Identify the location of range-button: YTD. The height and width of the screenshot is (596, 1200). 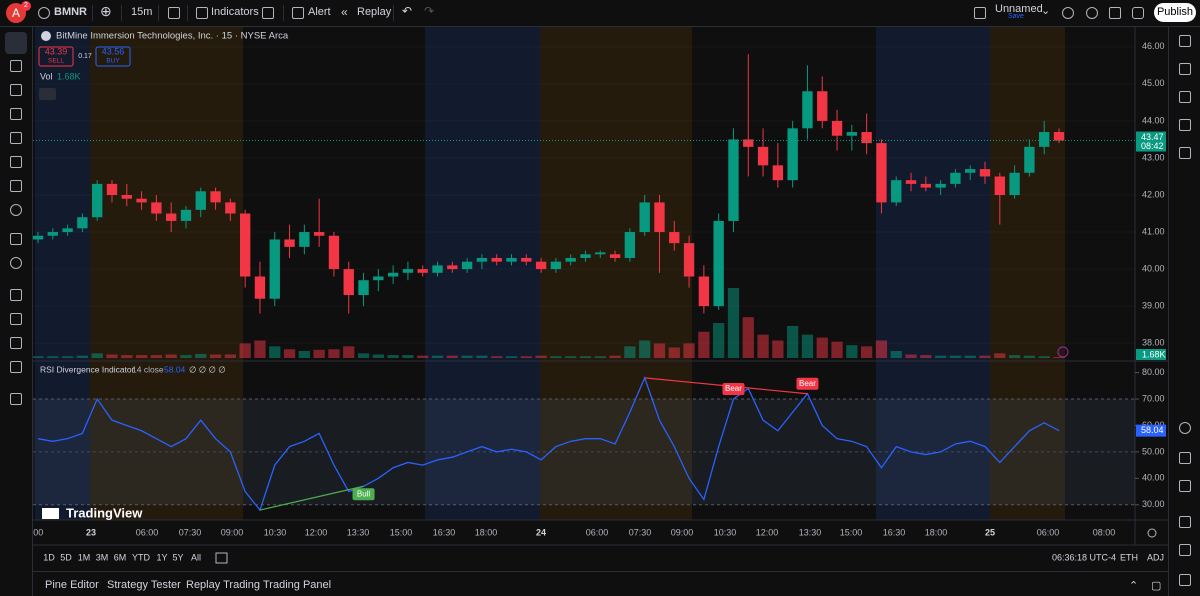
(141, 557).